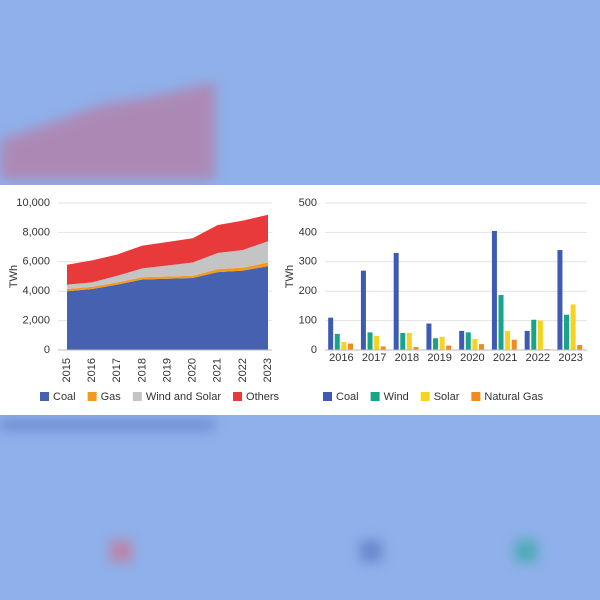 The image size is (600, 600). What do you see at coordinates (36, 321) in the screenshot?
I see `y-tick-label: 2,000` at bounding box center [36, 321].